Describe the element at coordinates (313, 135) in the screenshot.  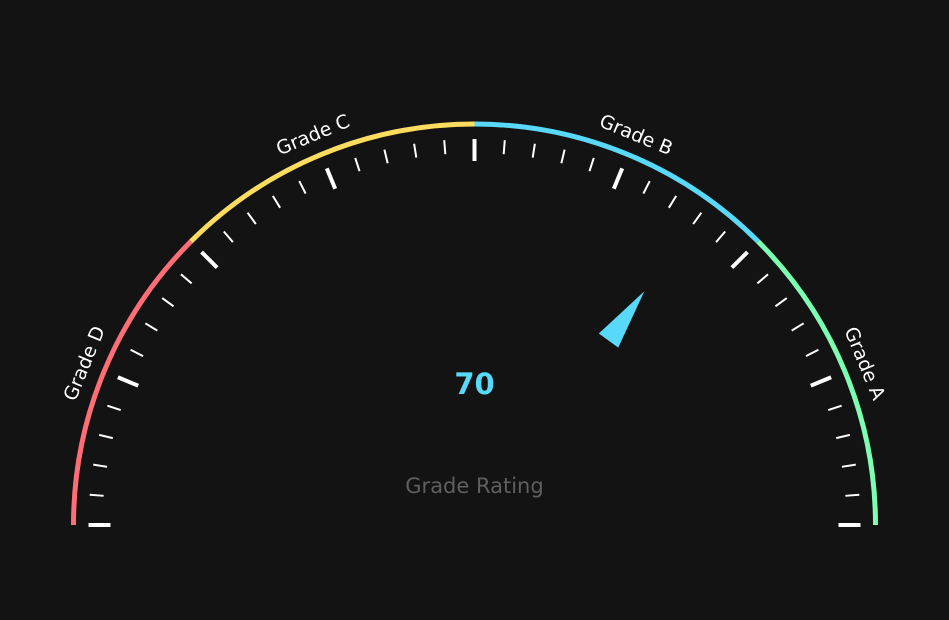
I see `band-label-grade-c: Grade C` at that location.